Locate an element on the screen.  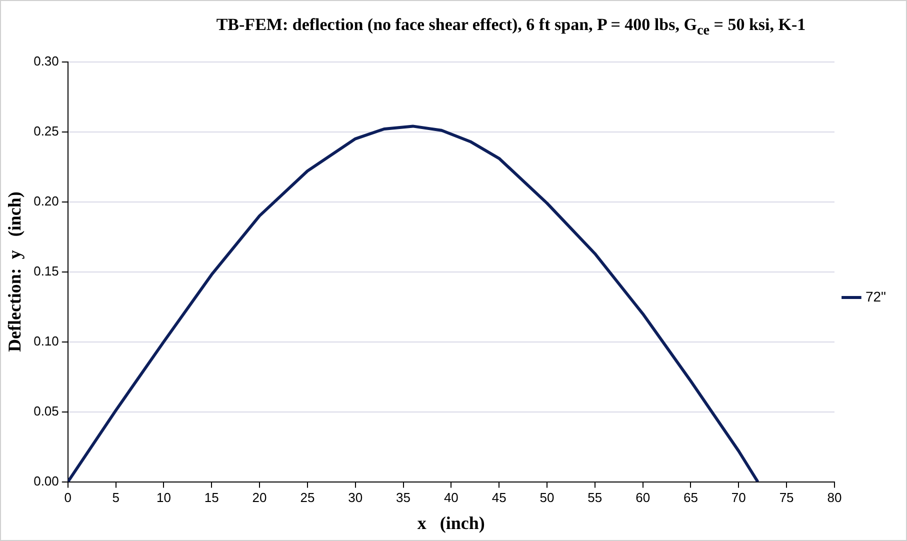
x-tick-label: 30 is located at coordinates (355, 498).